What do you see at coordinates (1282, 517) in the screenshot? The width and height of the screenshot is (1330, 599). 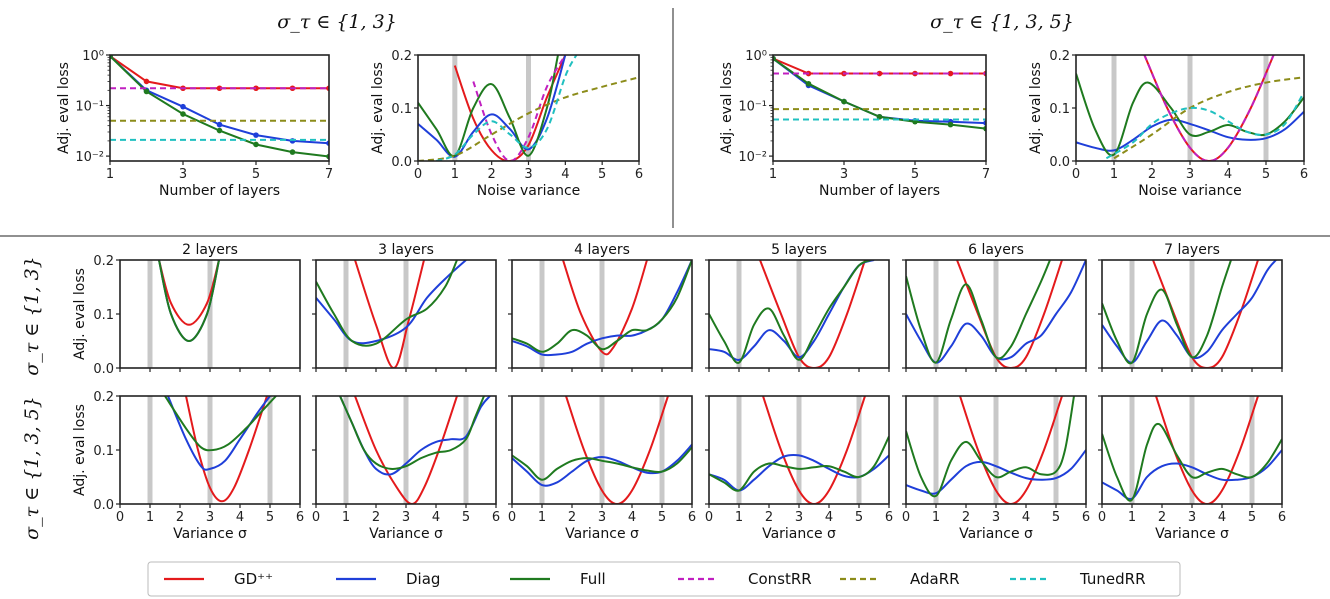 I see `grid-r2-c6-xtick-label-6: 6` at bounding box center [1282, 517].